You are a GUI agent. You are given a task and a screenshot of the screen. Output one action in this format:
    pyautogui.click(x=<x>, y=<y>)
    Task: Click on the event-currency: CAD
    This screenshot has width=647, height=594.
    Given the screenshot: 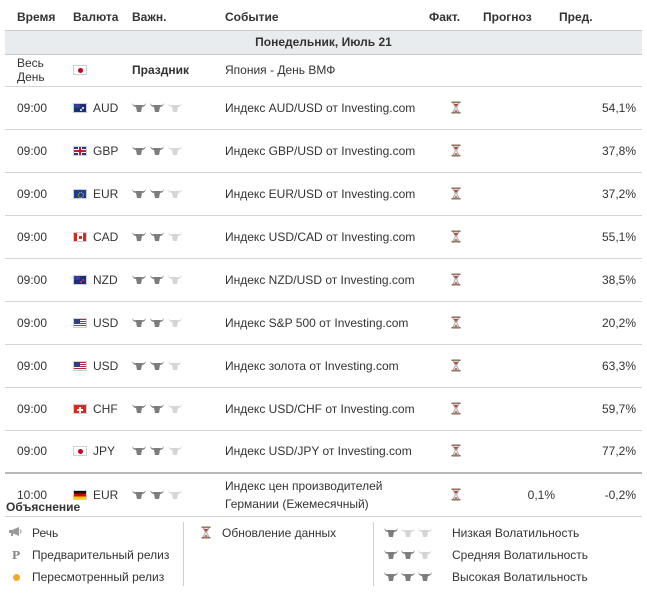 What is the action you would take?
    pyautogui.click(x=101, y=237)
    